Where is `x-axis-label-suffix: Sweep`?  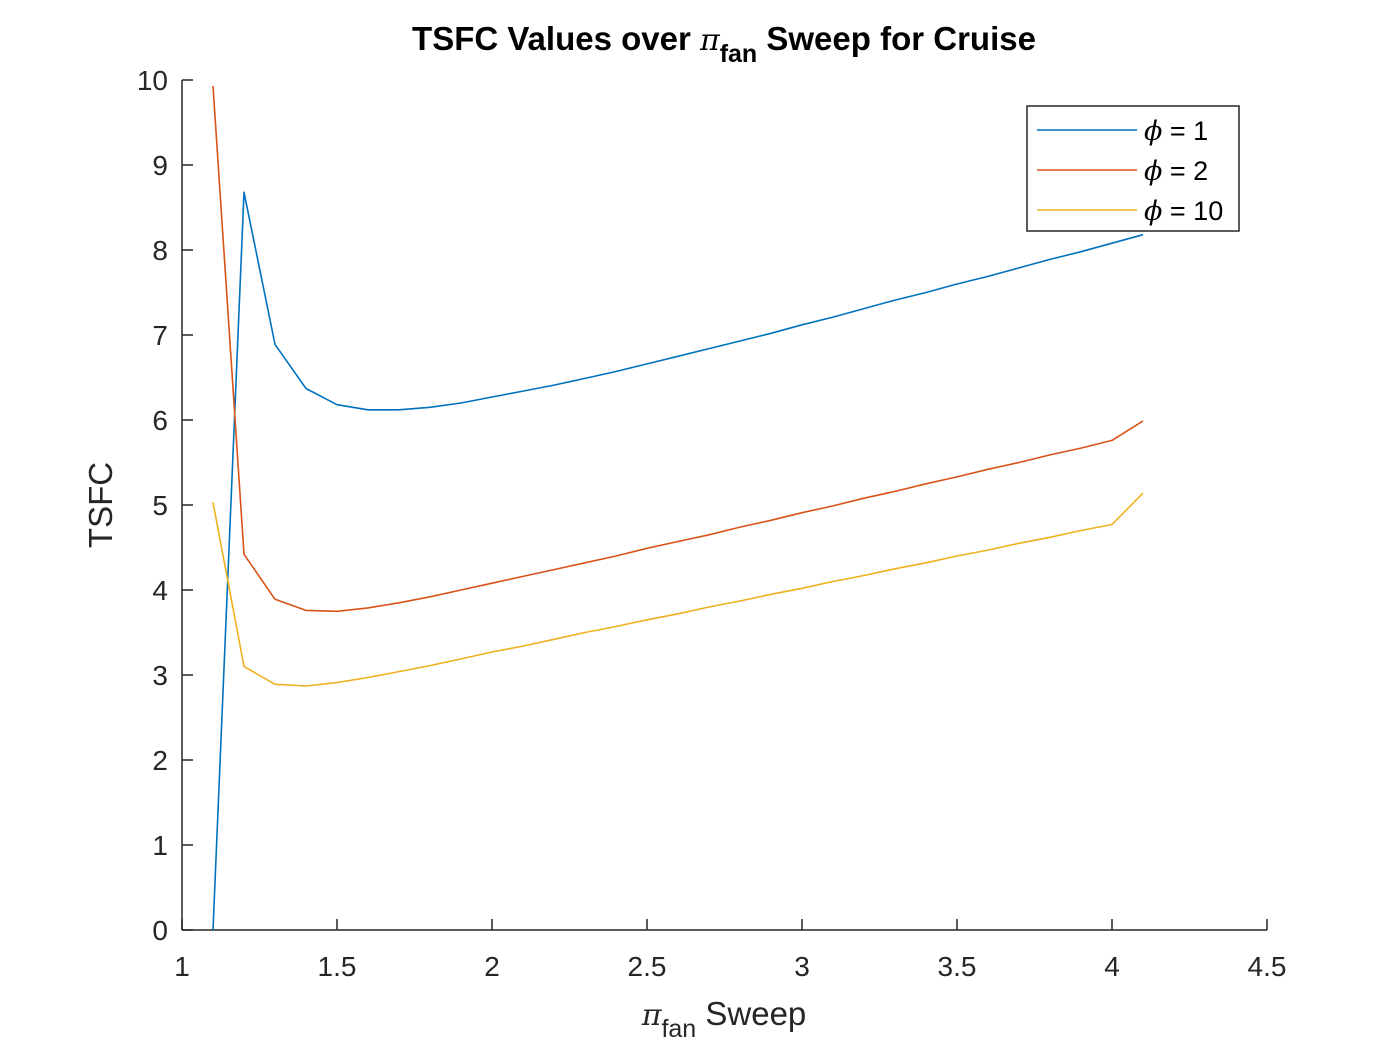 x-axis-label-suffix: Sweep is located at coordinates (751, 1013).